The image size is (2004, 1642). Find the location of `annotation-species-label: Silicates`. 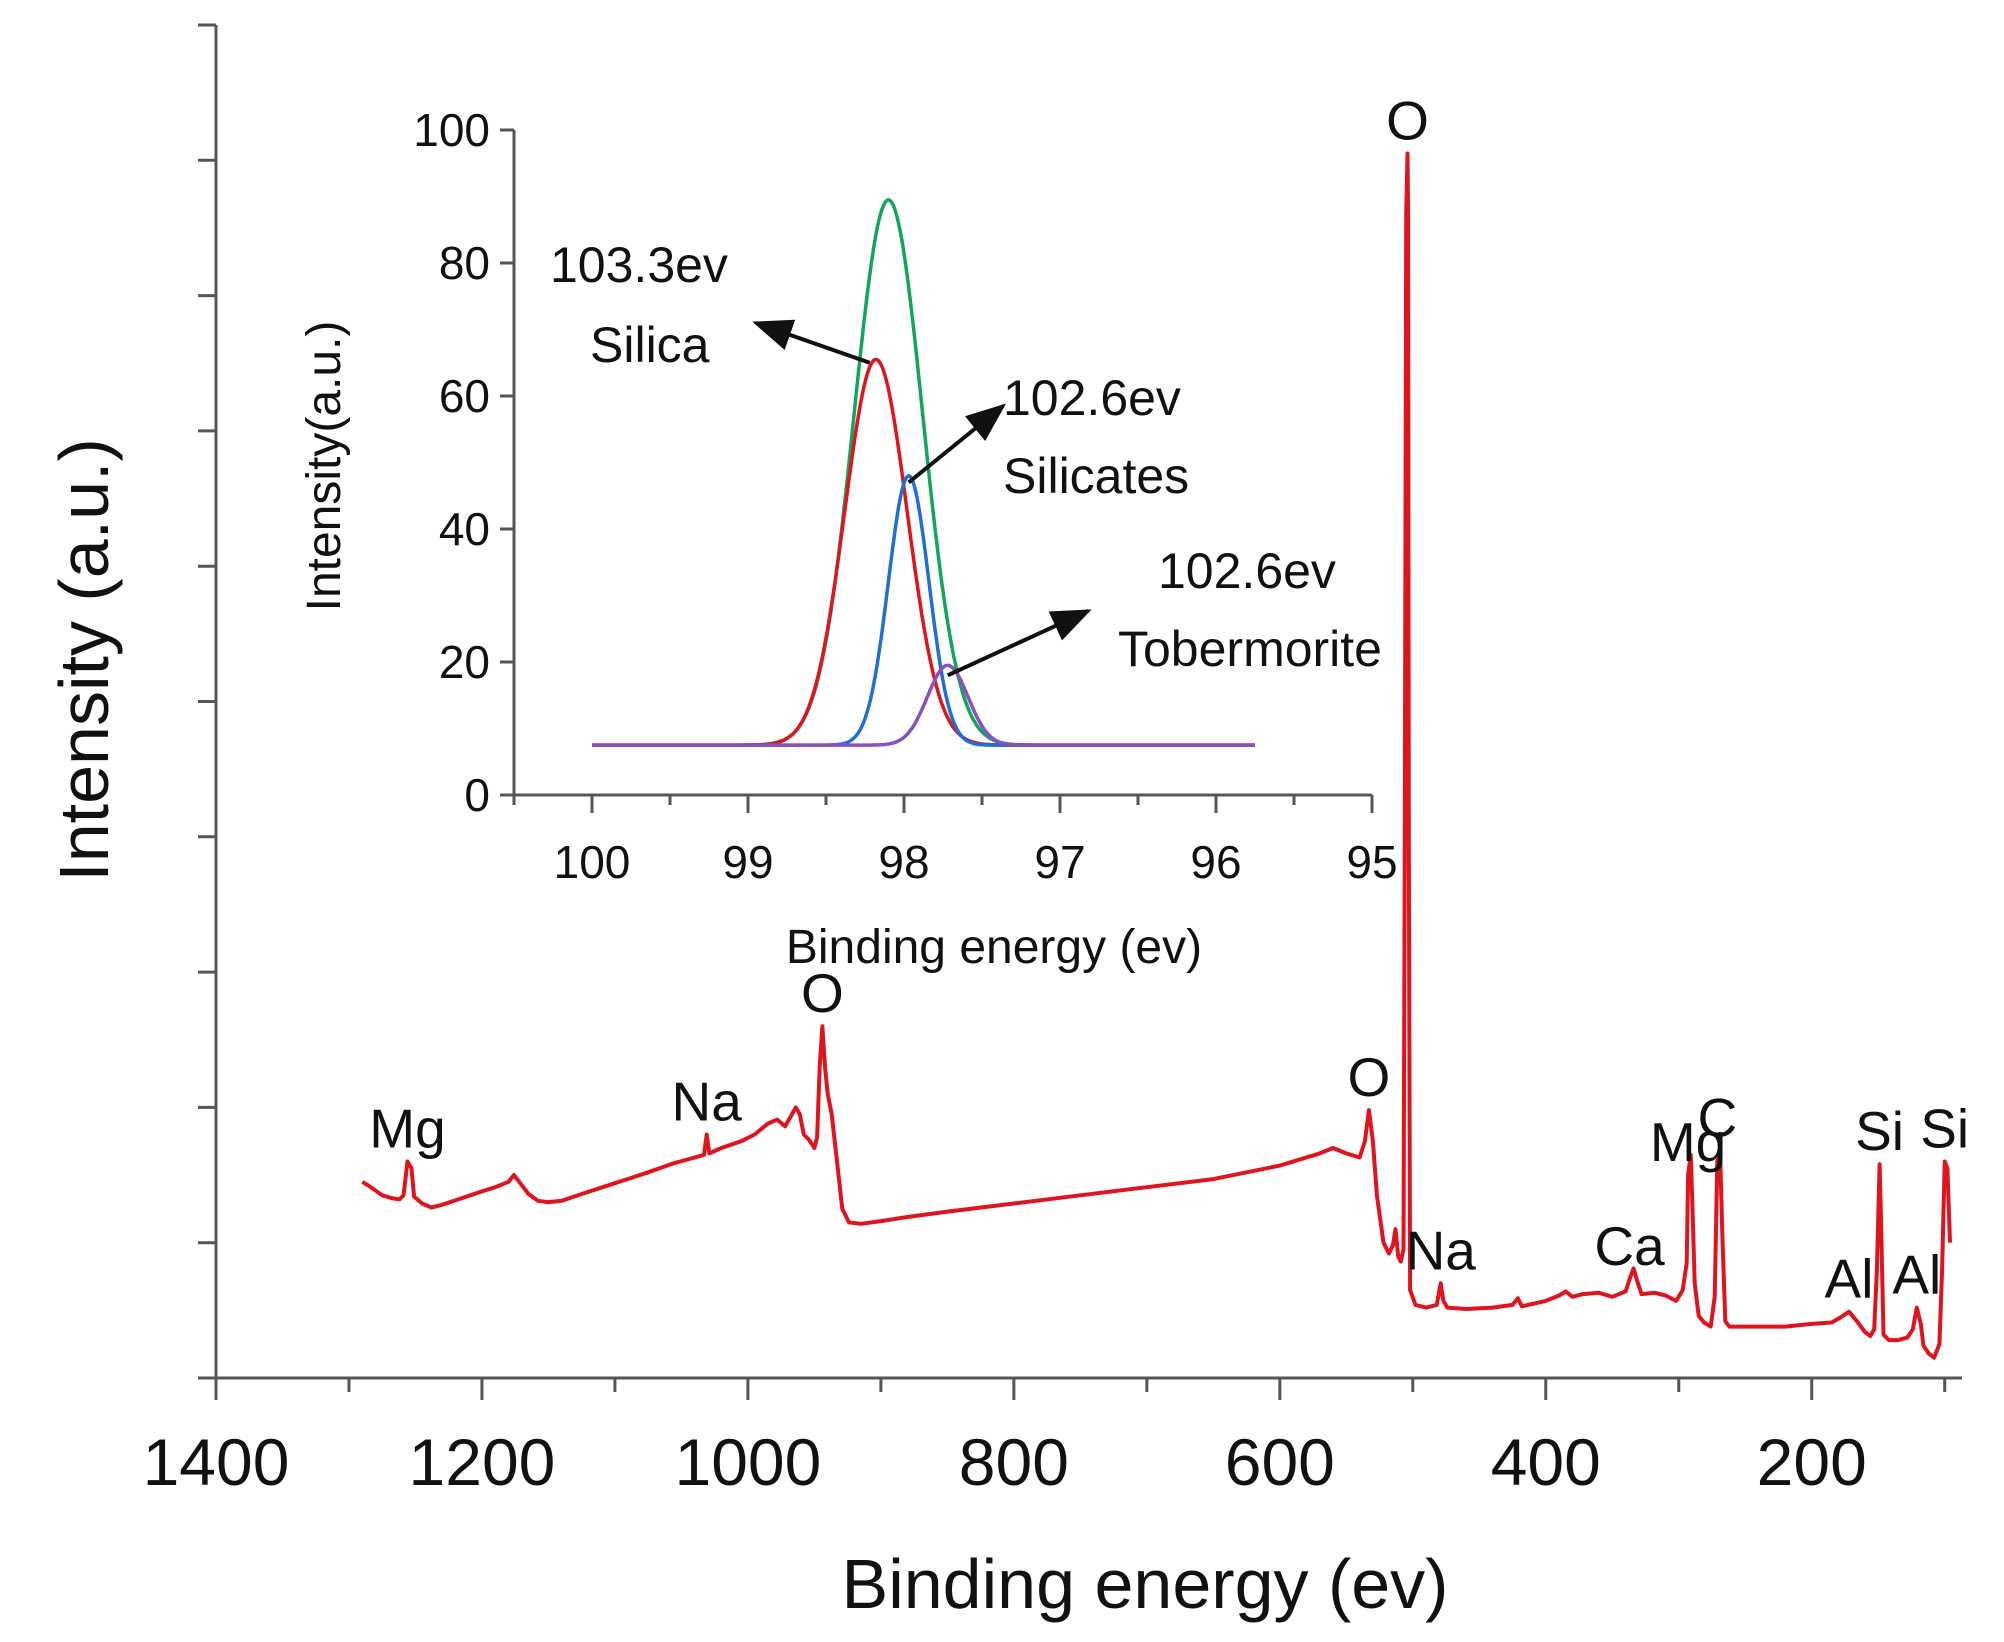

annotation-species-label: Silicates is located at coordinates (1096, 476).